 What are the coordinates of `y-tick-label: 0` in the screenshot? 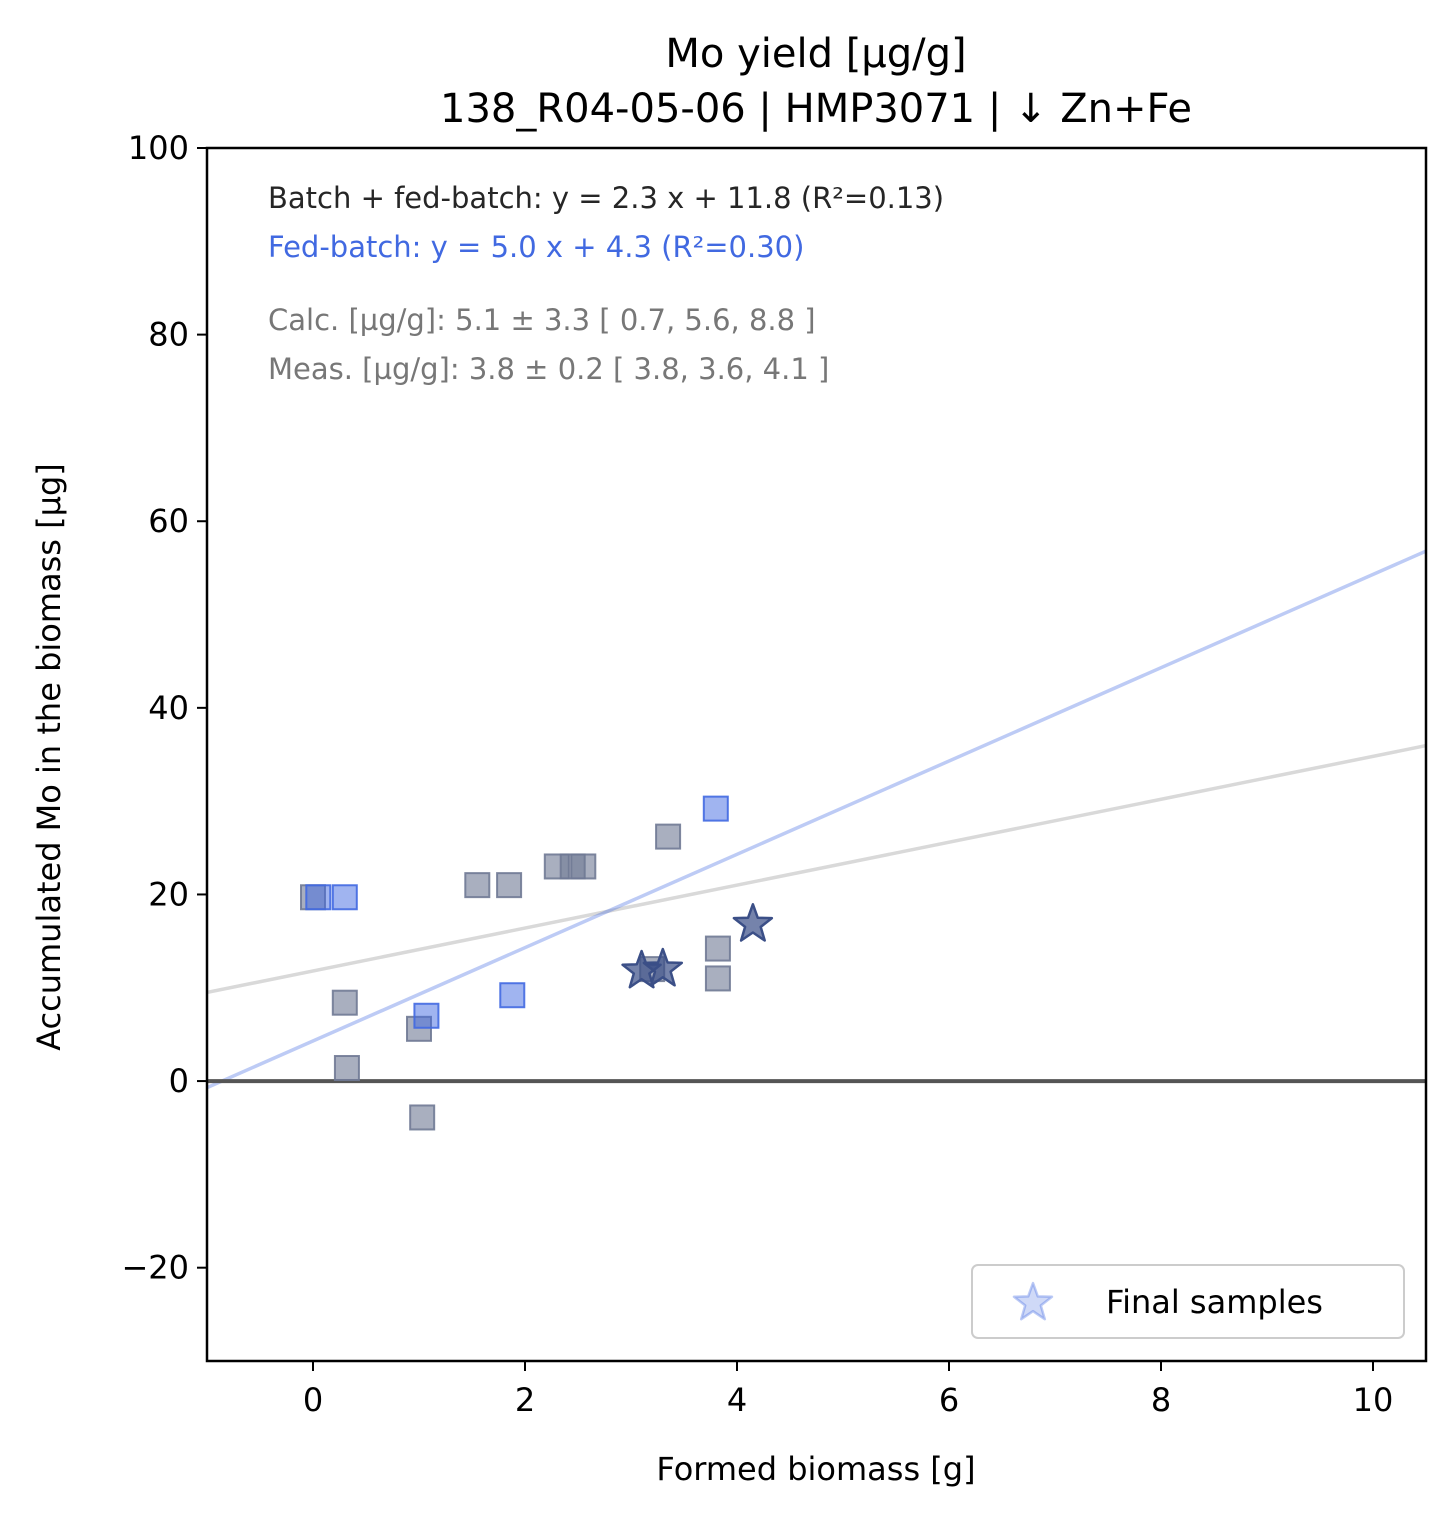 It's located at (179, 1081).